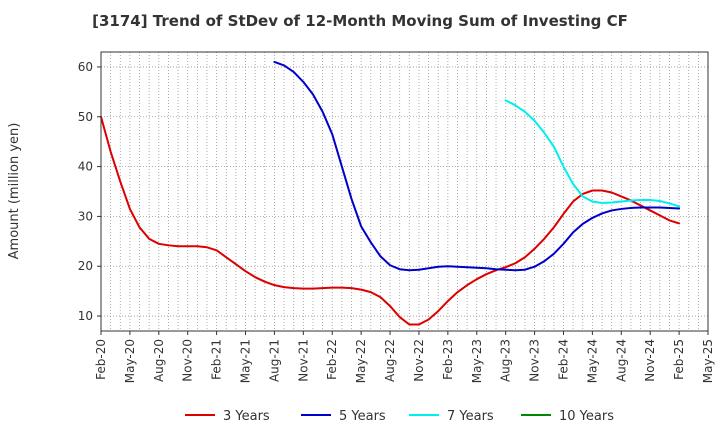 The height and width of the screenshot is (440, 720). What do you see at coordinates (246, 361) in the screenshot?
I see `x-tick-label: May-21` at bounding box center [246, 361].